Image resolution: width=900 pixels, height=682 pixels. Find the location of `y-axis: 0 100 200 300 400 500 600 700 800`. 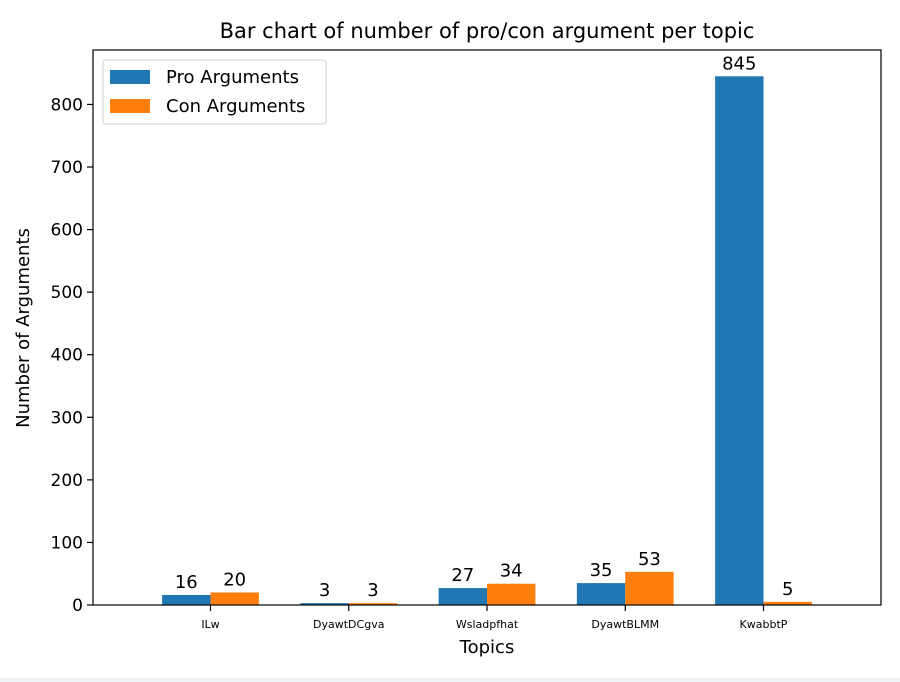

y-axis: 0 100 200 300 400 500 600 700 800 is located at coordinates (72, 355).